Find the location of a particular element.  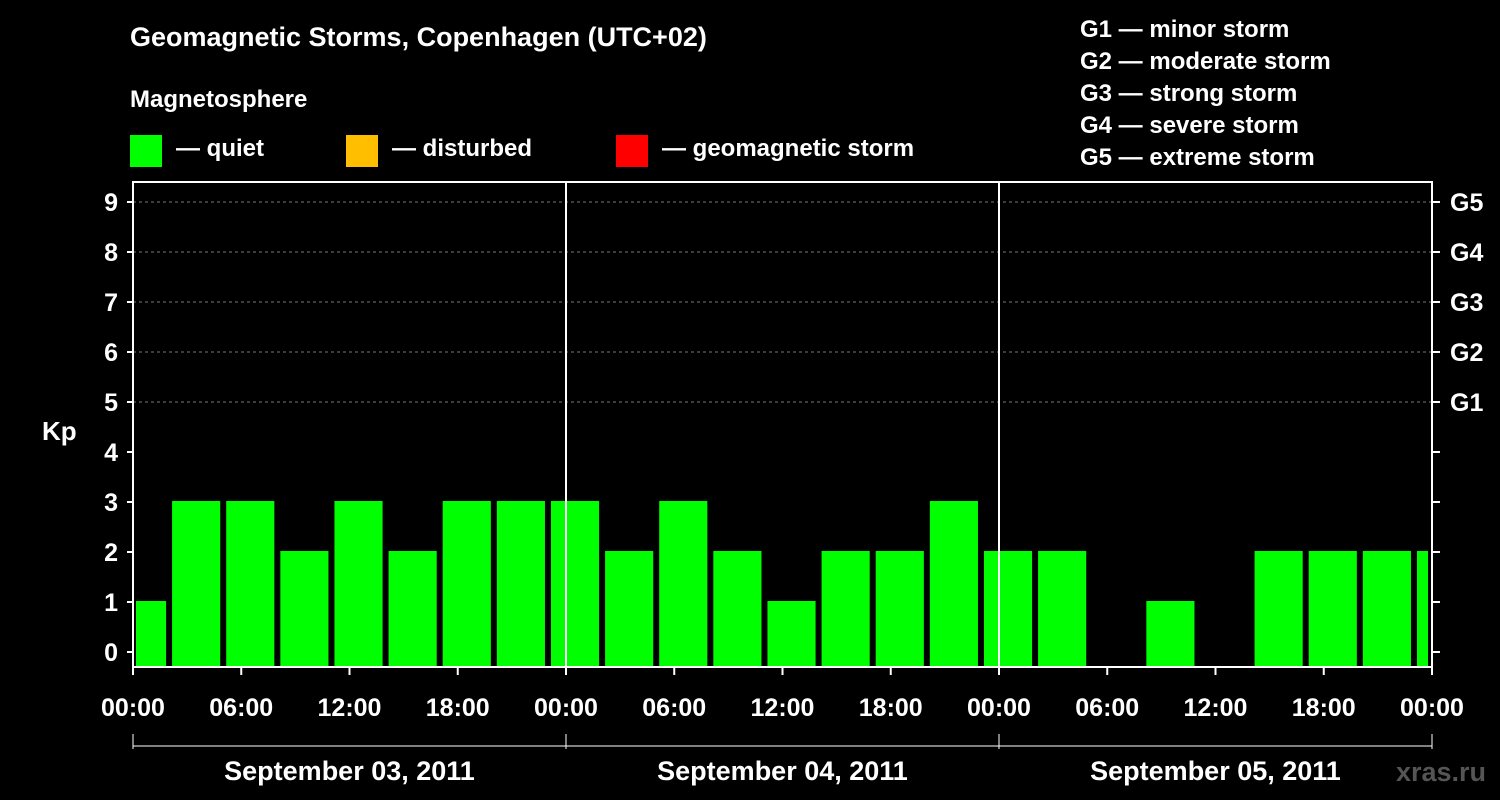

legend-item-quiet: — quiet is located at coordinates (197, 151).